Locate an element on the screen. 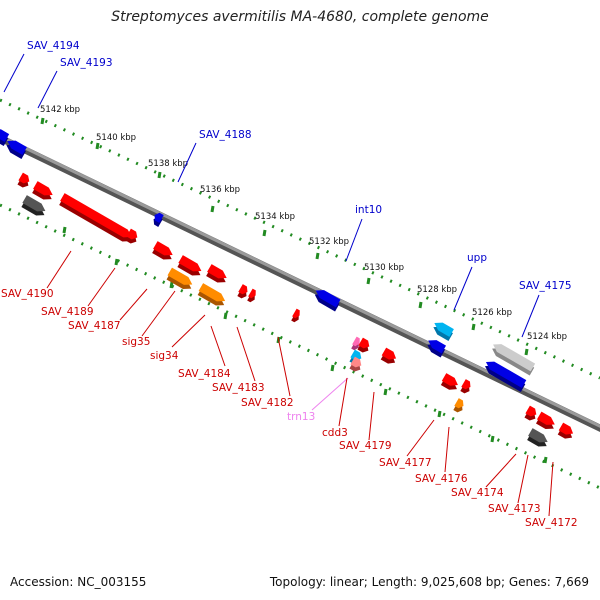  feature-sav-4172-face is located at coordinates (566, 428).